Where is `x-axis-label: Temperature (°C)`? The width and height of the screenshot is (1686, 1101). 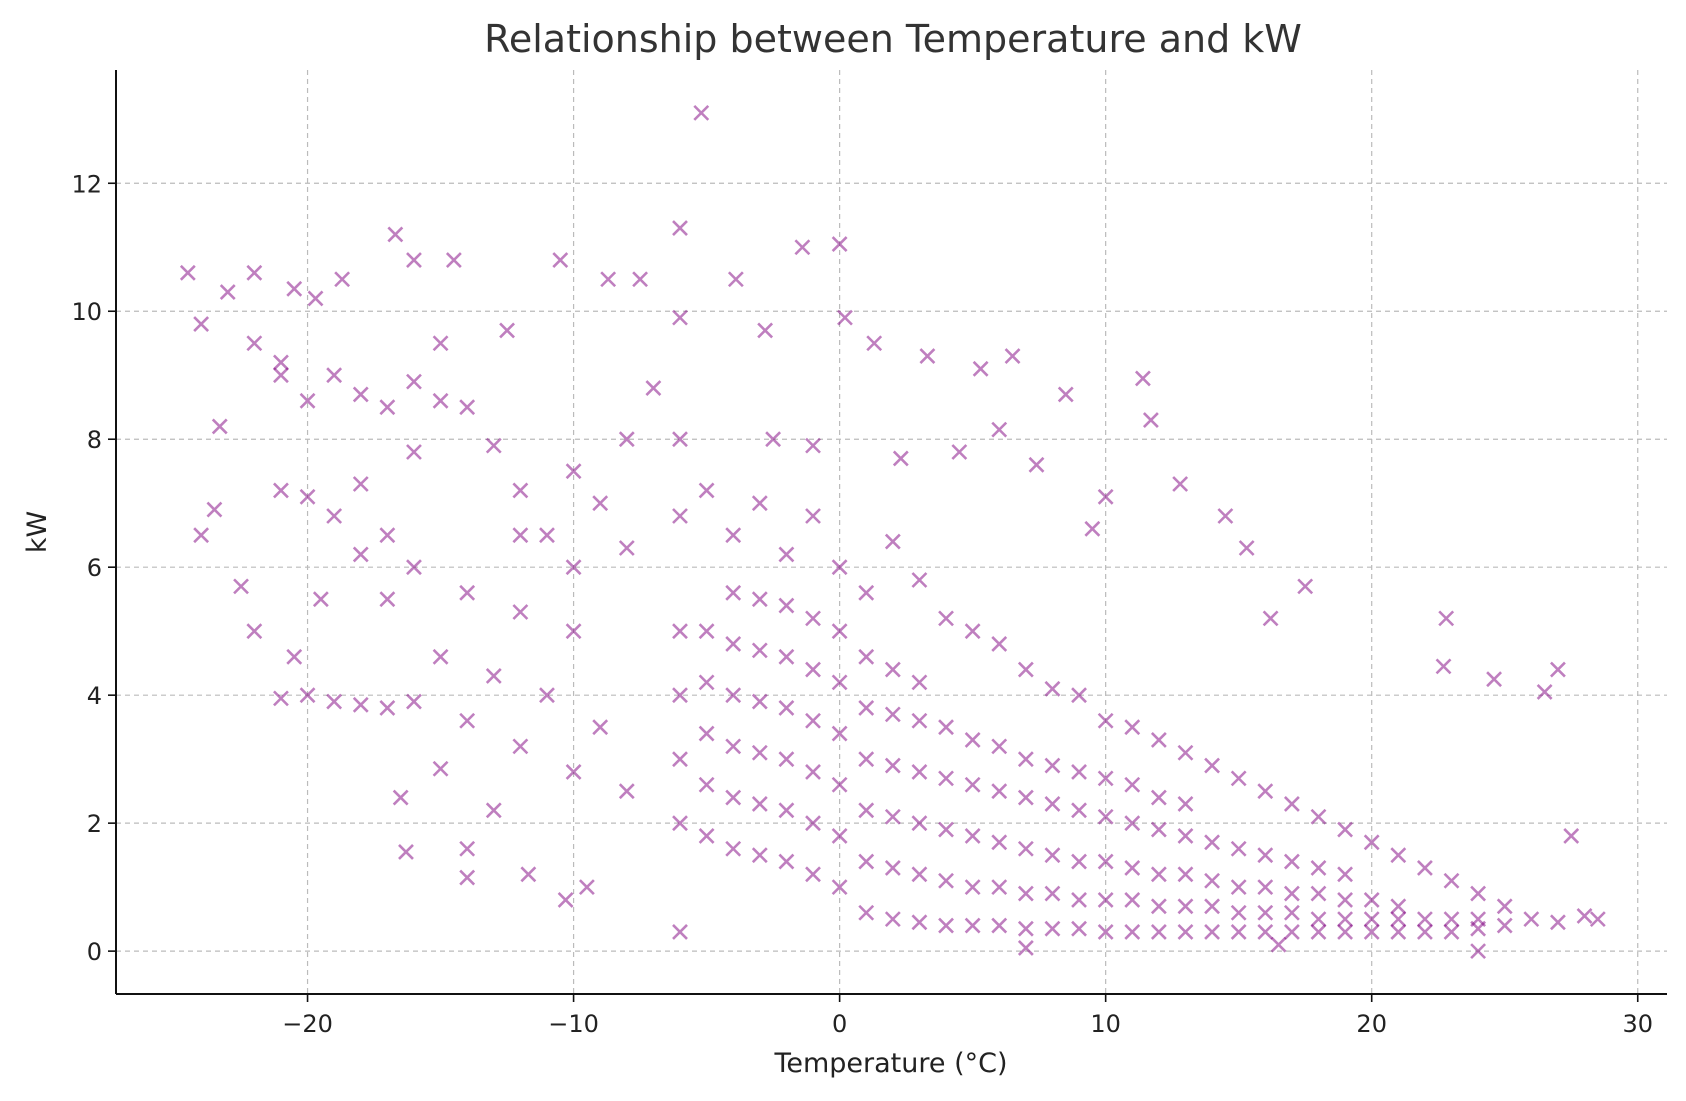
x-axis-label: Temperature (°C) is located at coordinates (890, 1063).